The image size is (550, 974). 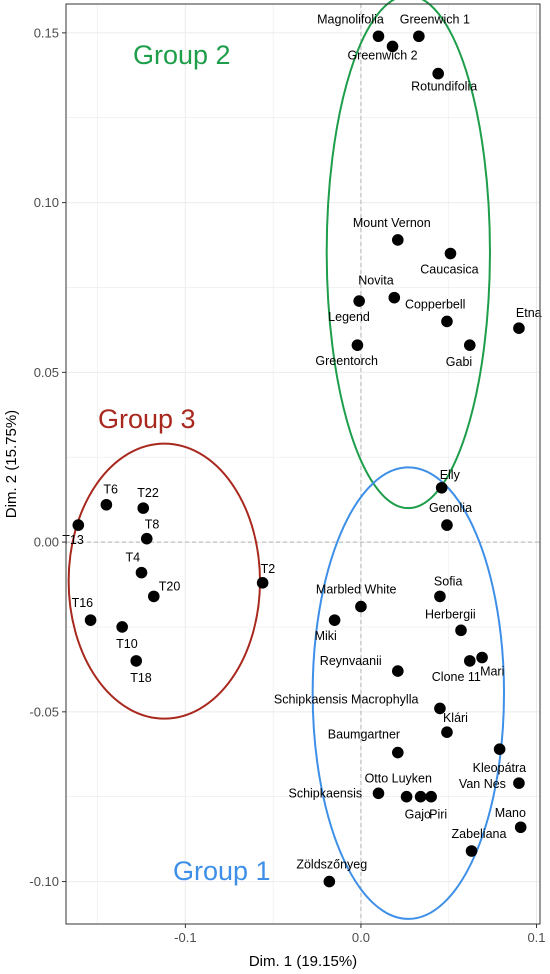 I want to click on point-label: T6, so click(x=110, y=490).